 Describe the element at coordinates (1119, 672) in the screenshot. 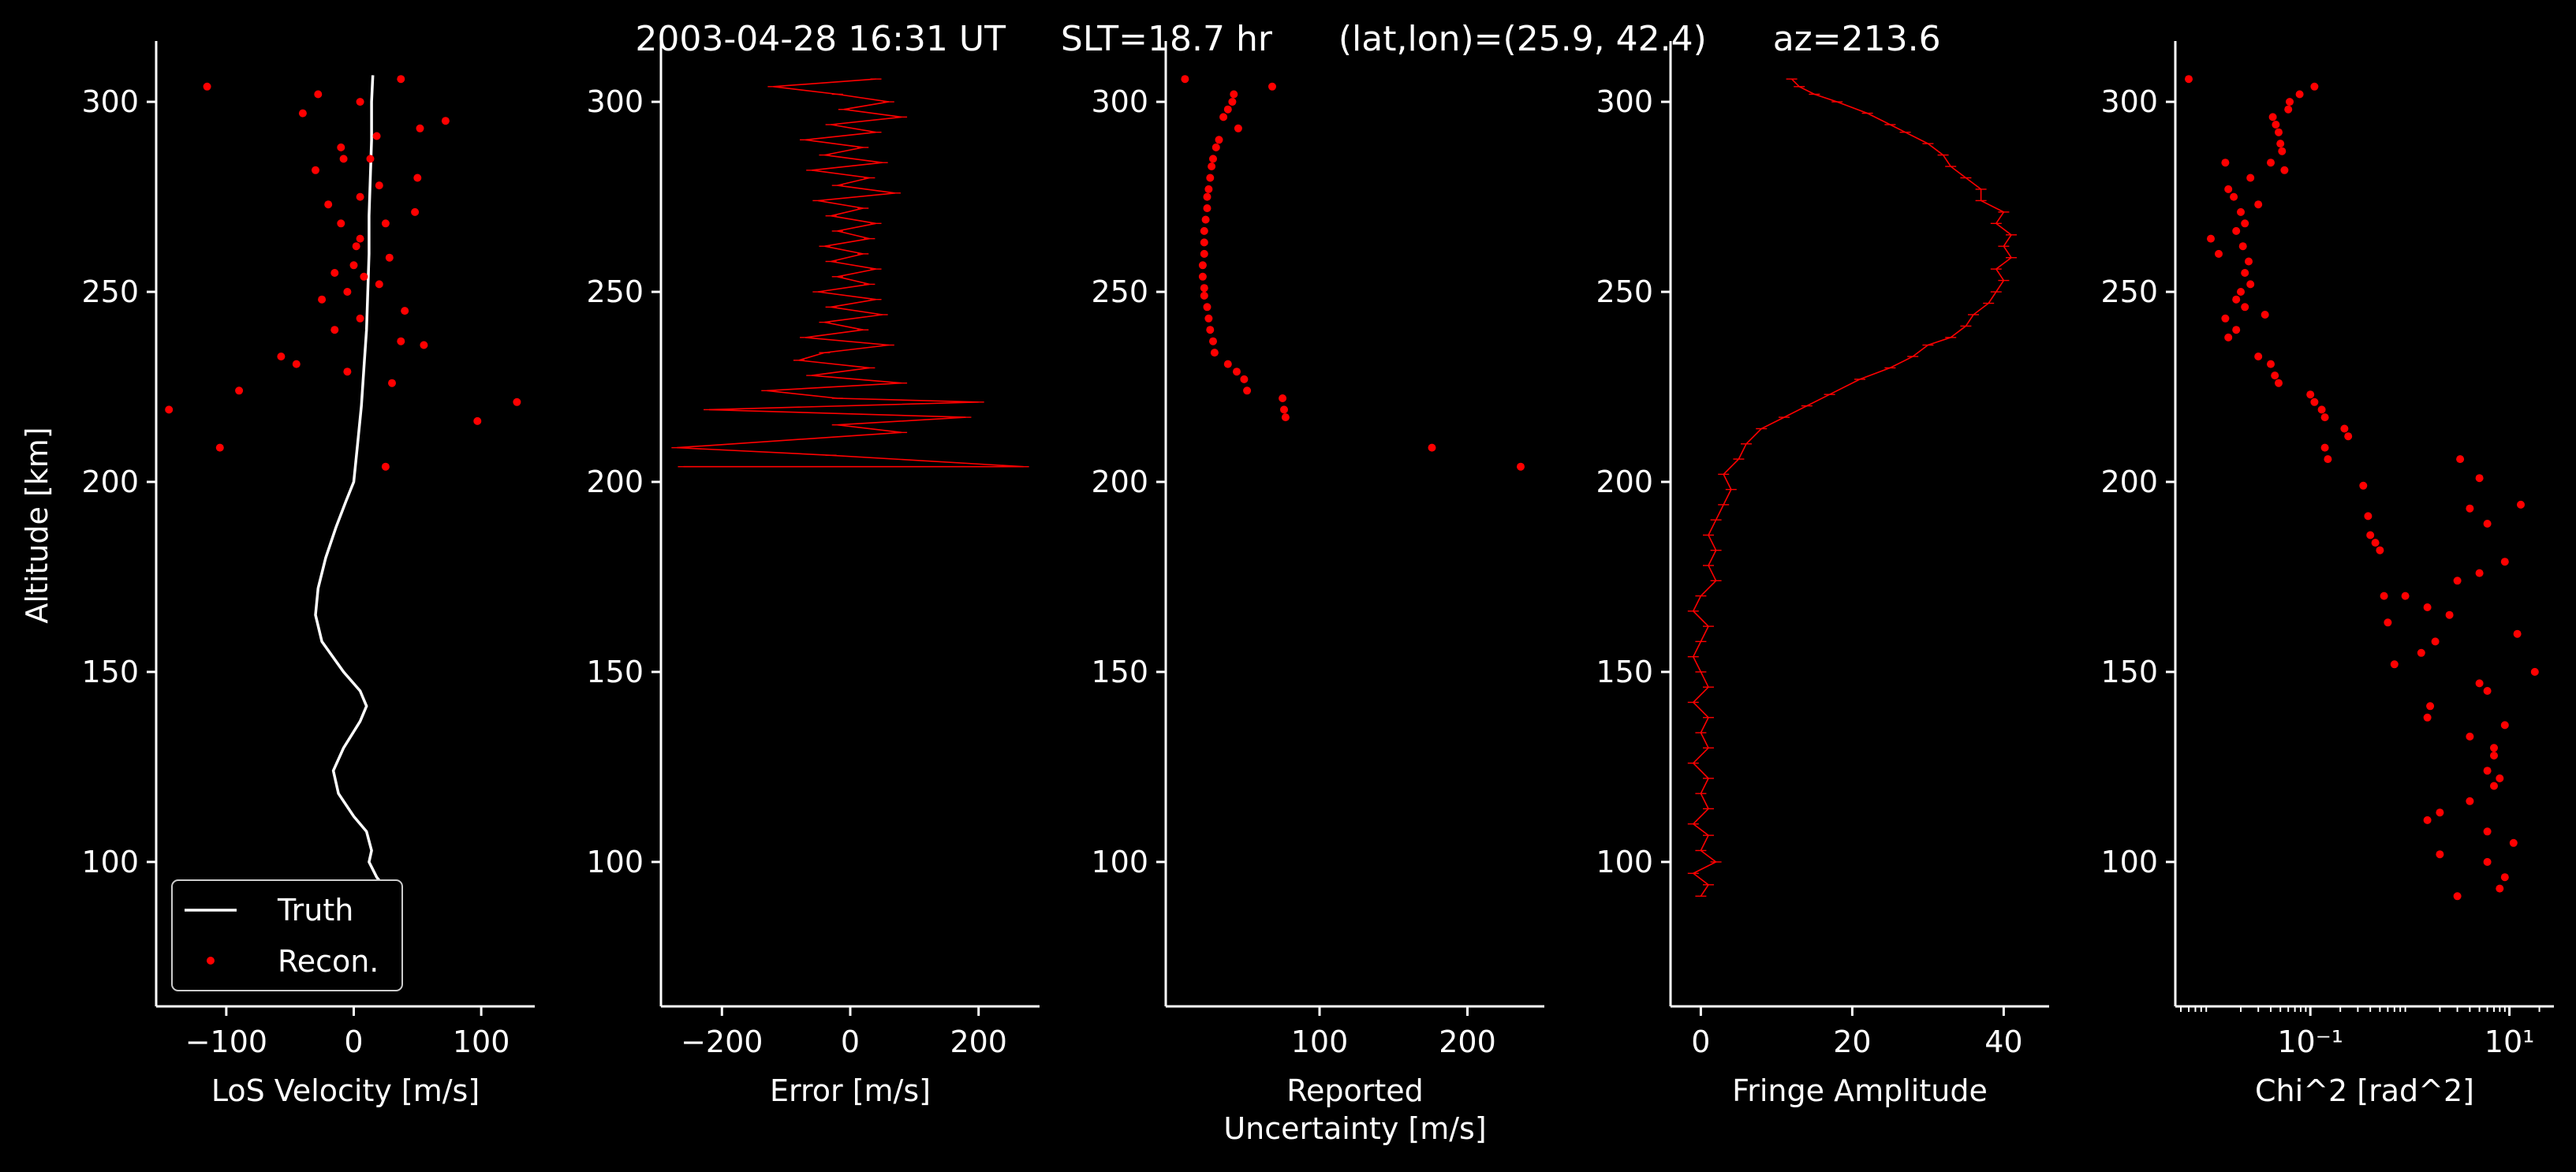

I see `reported-uncertainty-ytick-label: 150` at that location.